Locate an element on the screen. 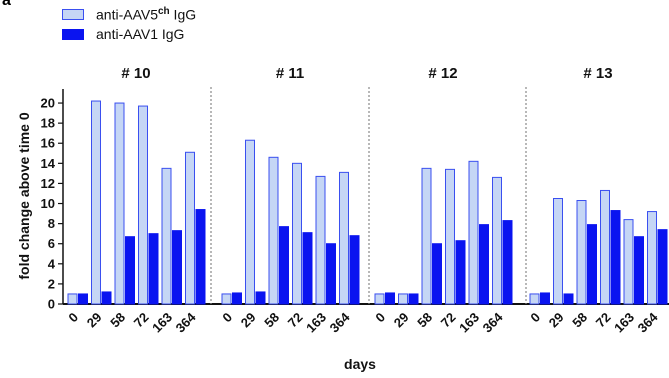 The width and height of the screenshot is (669, 378). legend: anti-AAV5ch IgG anti-AAV1 IgG is located at coordinates (129, 24).